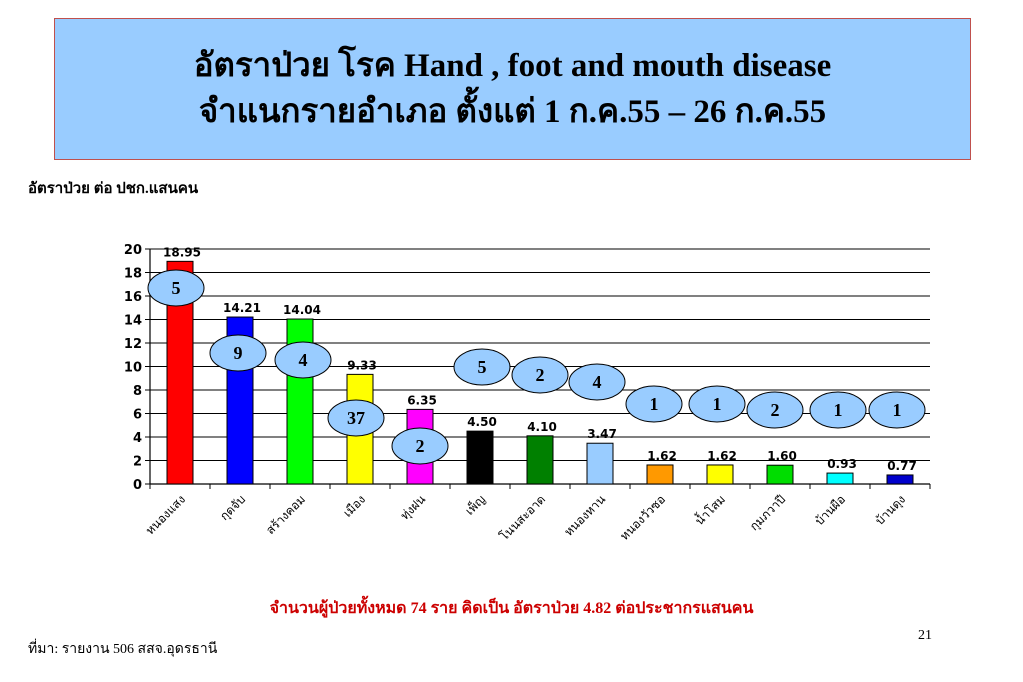 The image size is (1023, 682). What do you see at coordinates (133, 250) in the screenshot?
I see `y-tick-label: 20` at bounding box center [133, 250].